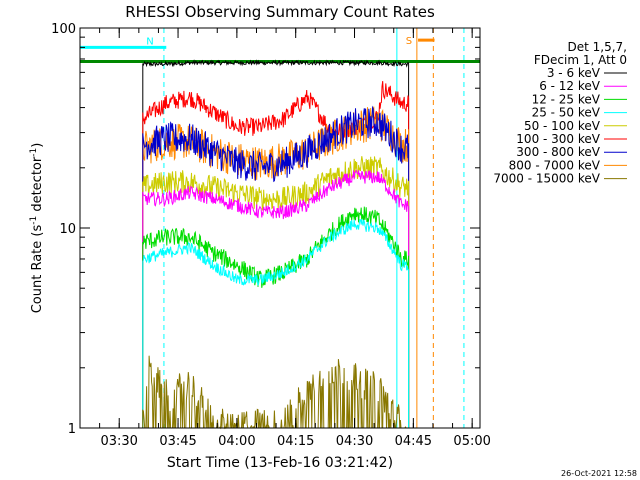  What do you see at coordinates (413, 441) in the screenshot?
I see `x-tick-label-6: 04:45` at bounding box center [413, 441].